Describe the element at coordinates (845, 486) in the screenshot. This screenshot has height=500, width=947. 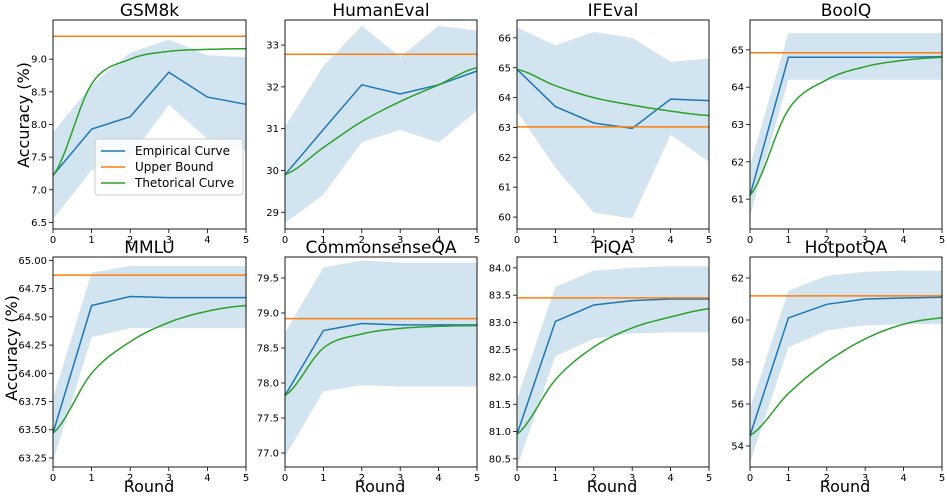
I see `xlabel-col4: Round` at that location.